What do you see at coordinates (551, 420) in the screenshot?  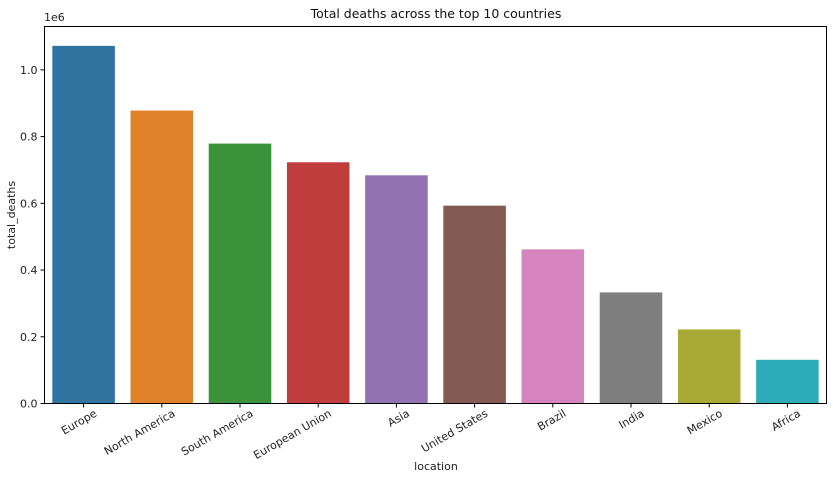 I see `x-tick-label: Brazil` at bounding box center [551, 420].